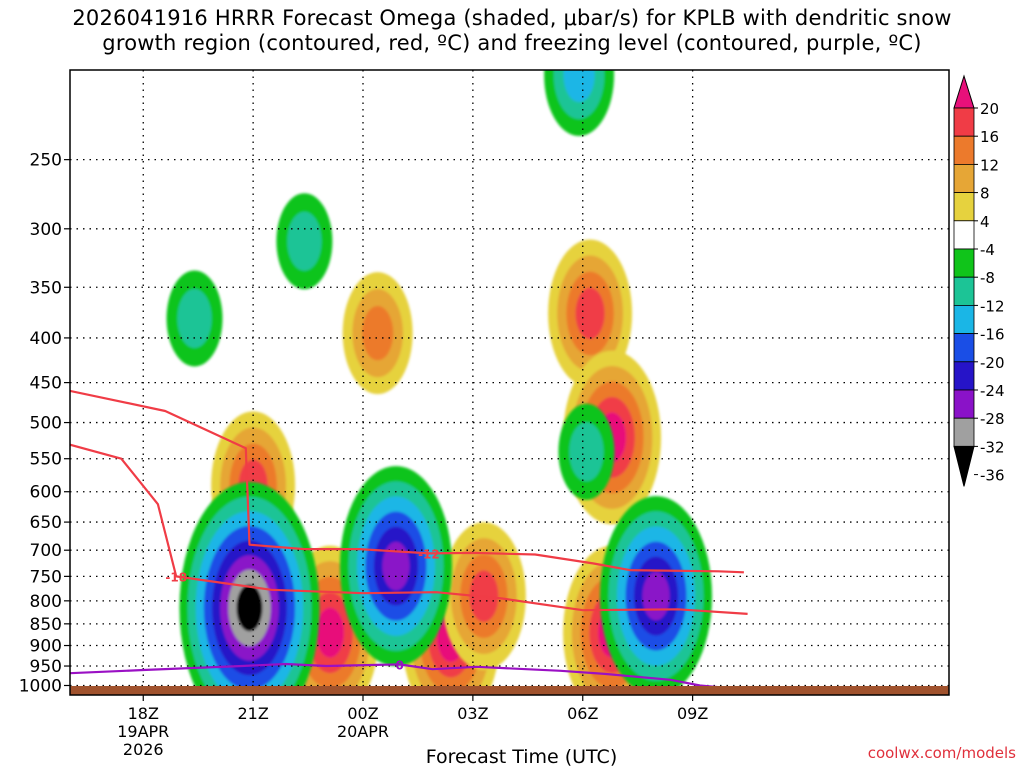 This screenshot has height=768, width=1024. I want to click on colorbar-top-arrow, so click(964, 91).